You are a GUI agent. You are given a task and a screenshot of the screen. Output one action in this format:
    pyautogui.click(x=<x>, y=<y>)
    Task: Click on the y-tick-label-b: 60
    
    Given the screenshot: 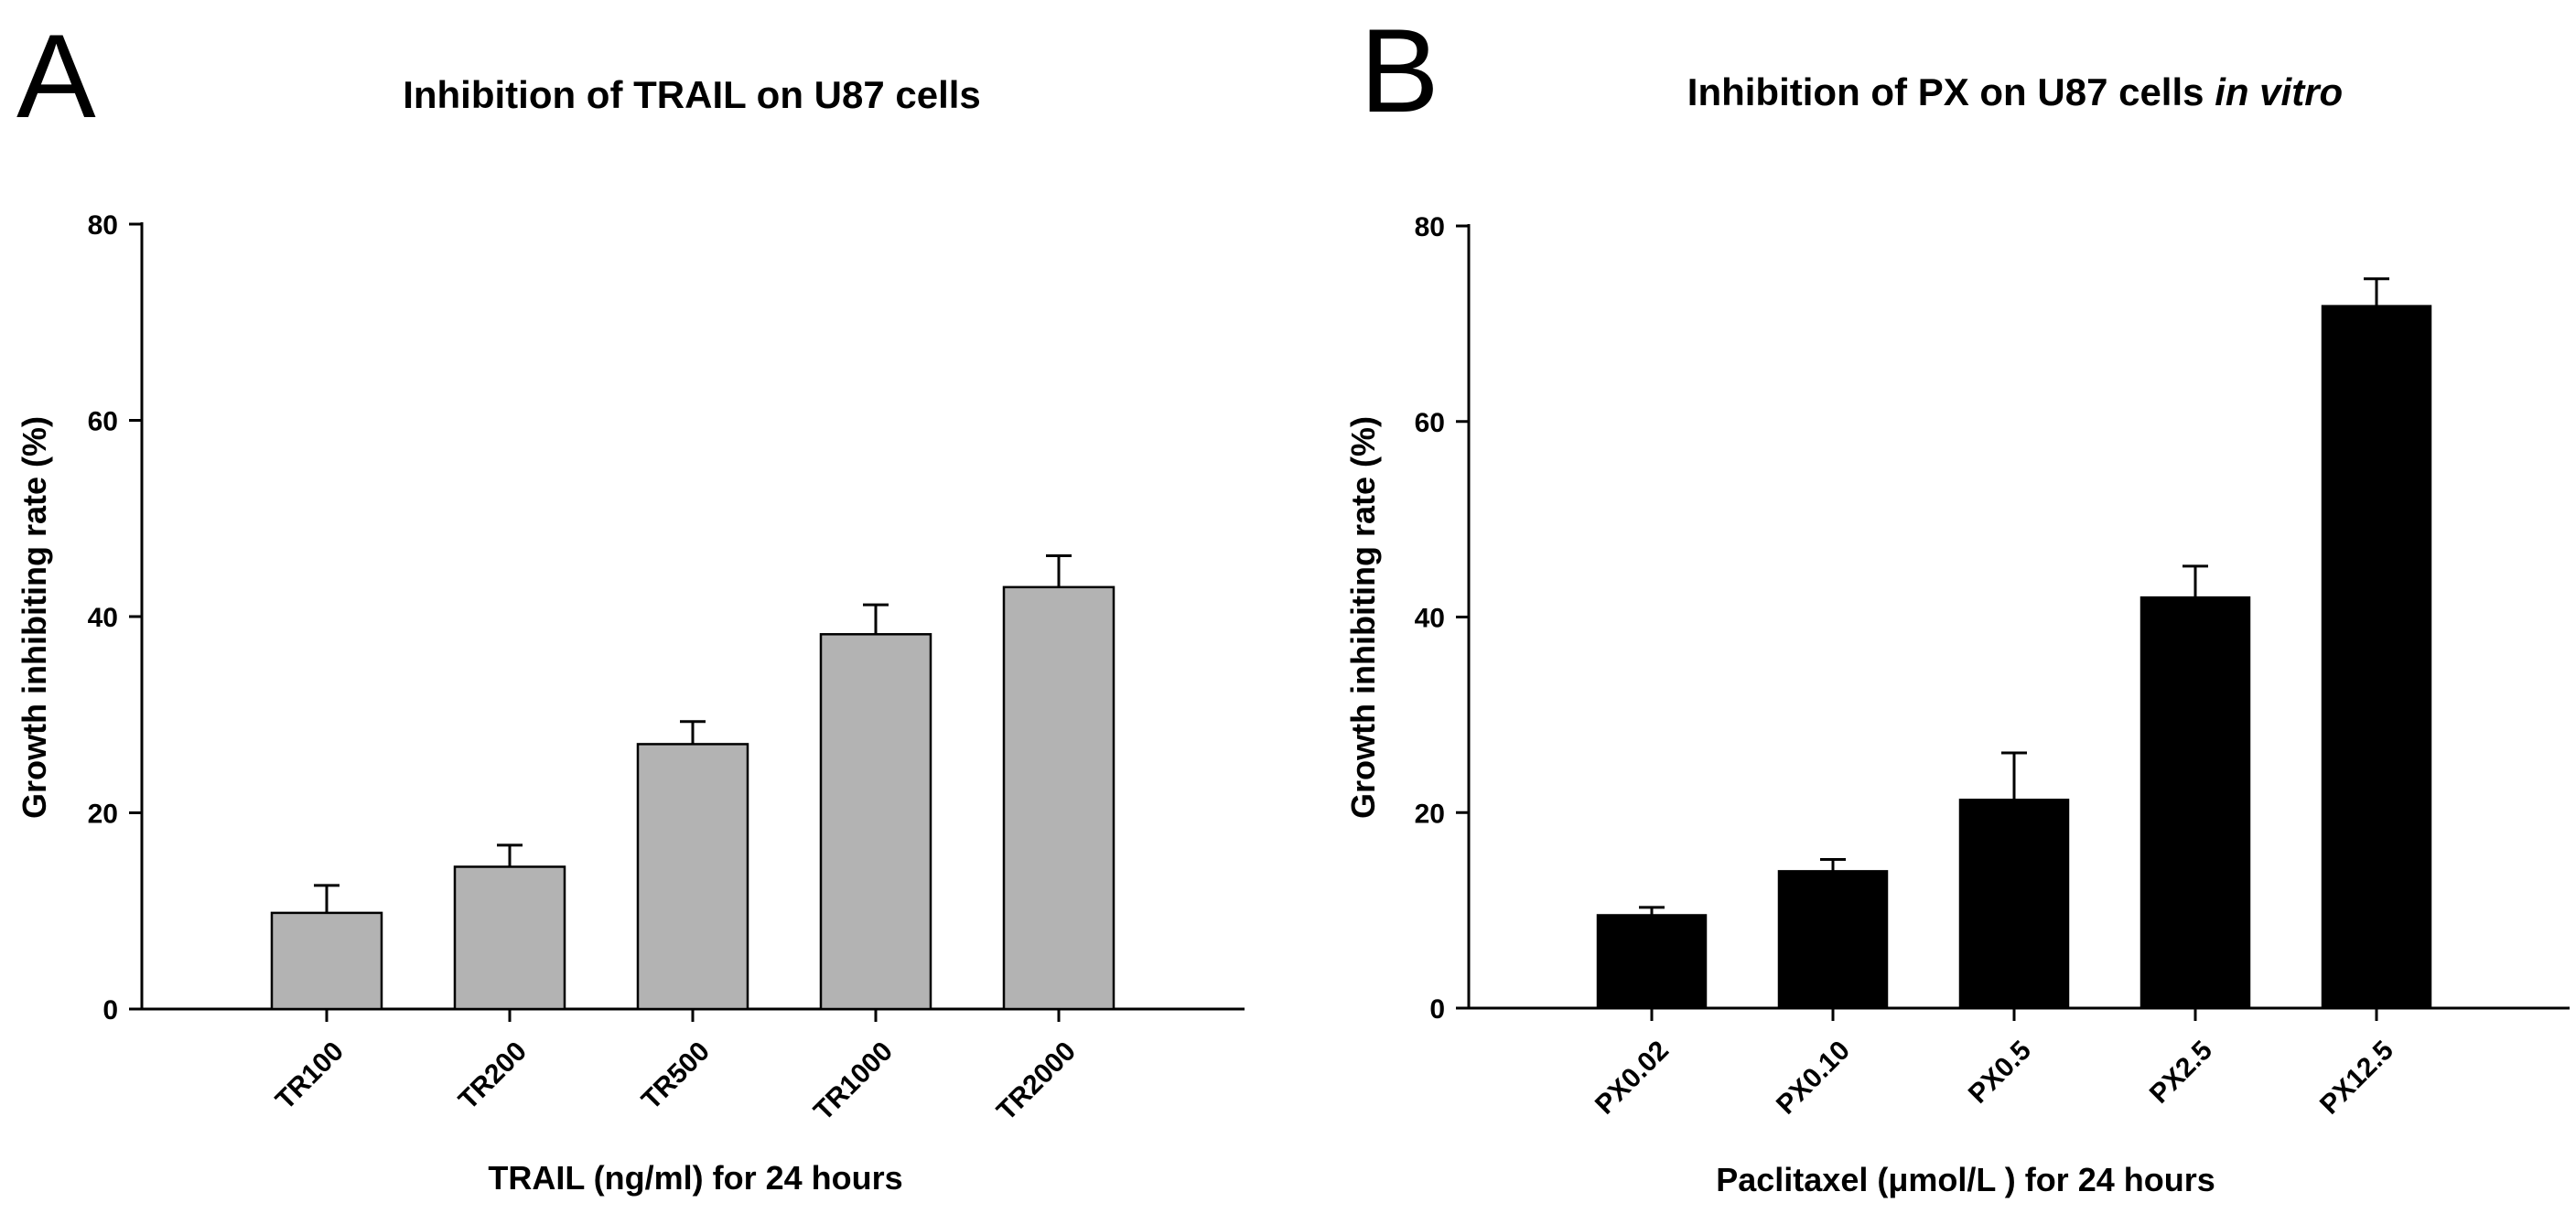 What is the action you would take?
    pyautogui.click(x=1430, y=423)
    